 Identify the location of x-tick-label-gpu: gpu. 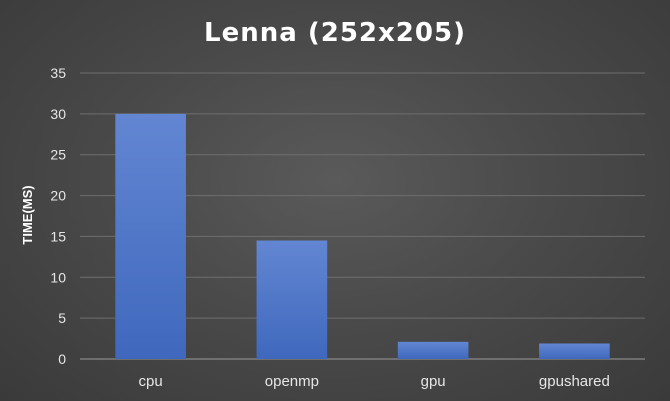
(433, 381).